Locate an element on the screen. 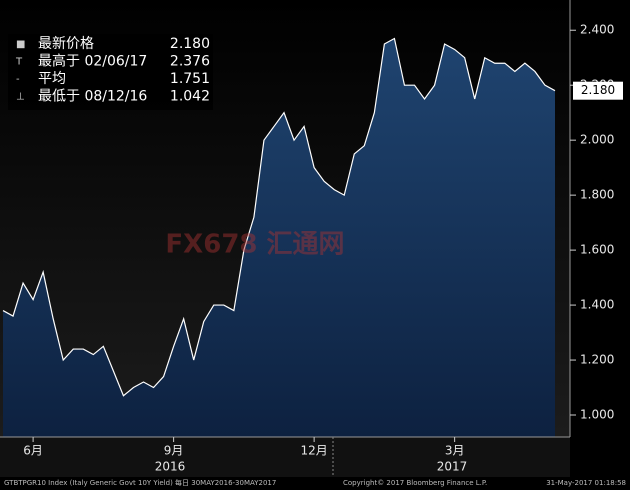  legend-label: 最低于 08/12/16 is located at coordinates (92, 97).